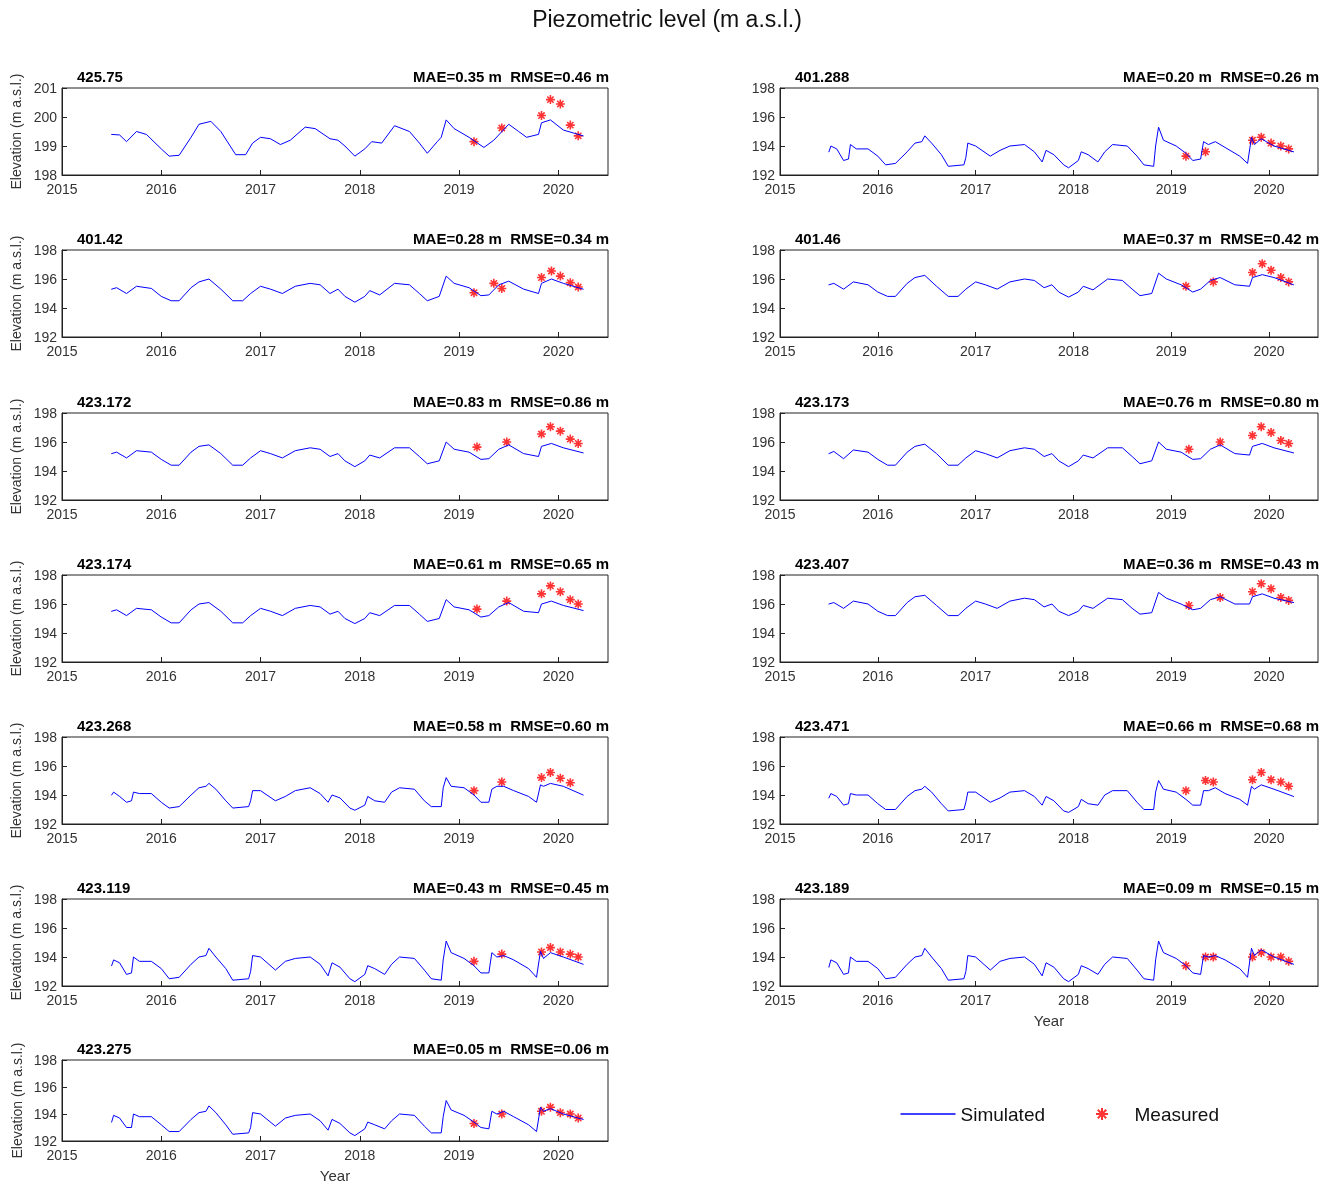  I want to click on text: Piezometric level (m a.s.l.), so click(667, 19).